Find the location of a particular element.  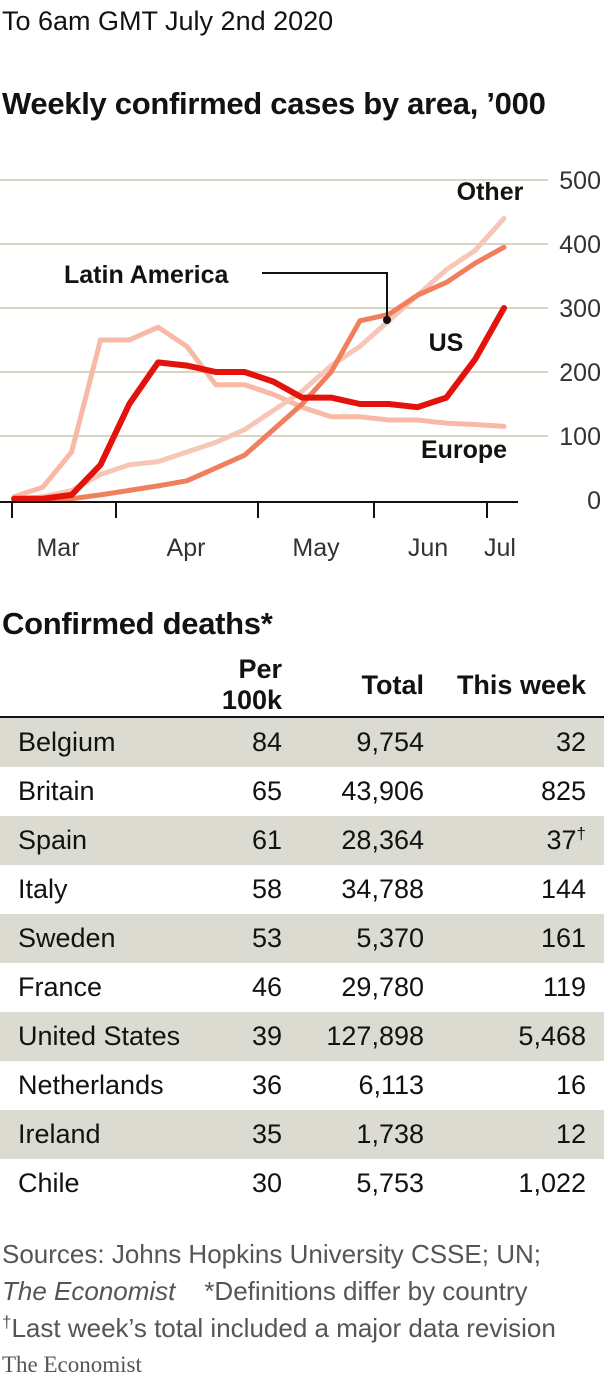

table-row: Netherlands 36 6,113 16 is located at coordinates (302, 1085).